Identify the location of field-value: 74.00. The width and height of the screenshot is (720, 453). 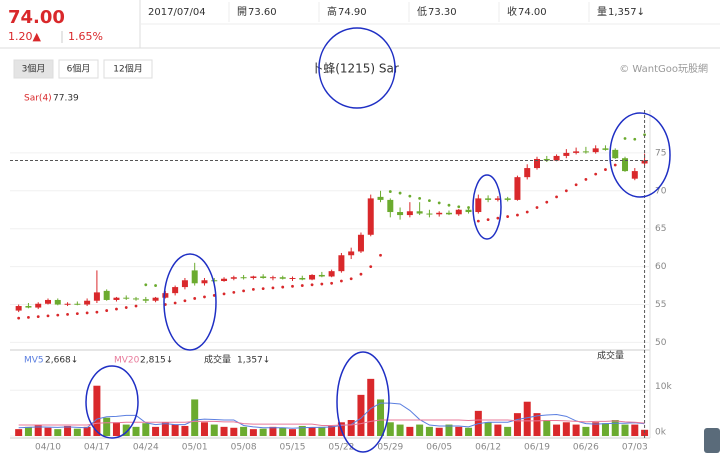
(532, 12).